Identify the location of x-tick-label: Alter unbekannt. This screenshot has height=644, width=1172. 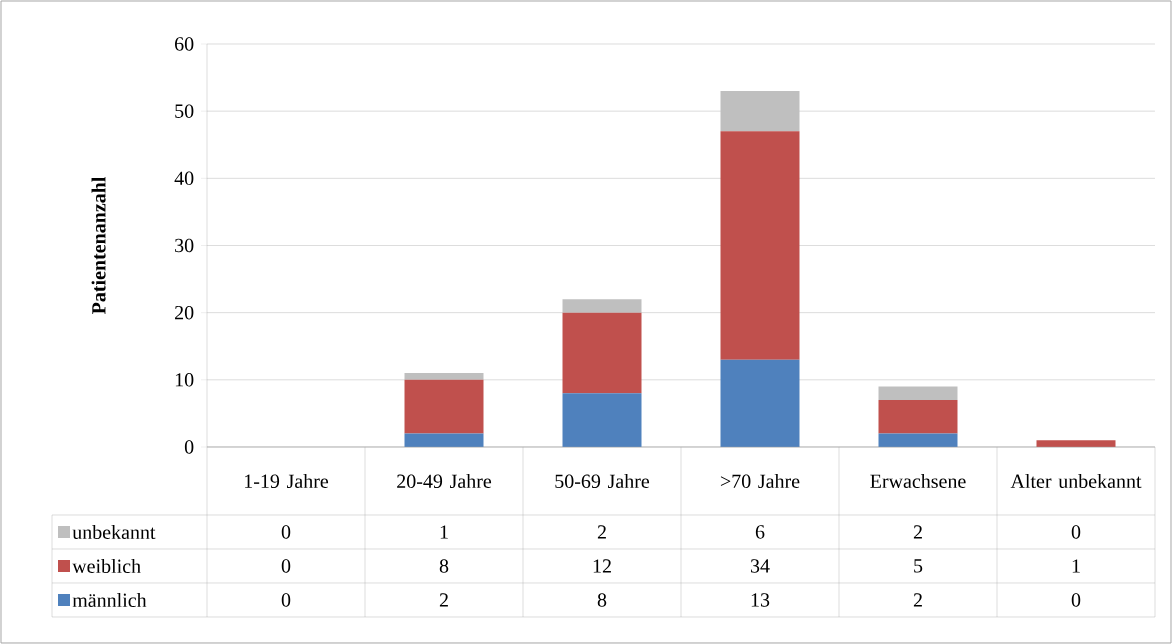
(1076, 481).